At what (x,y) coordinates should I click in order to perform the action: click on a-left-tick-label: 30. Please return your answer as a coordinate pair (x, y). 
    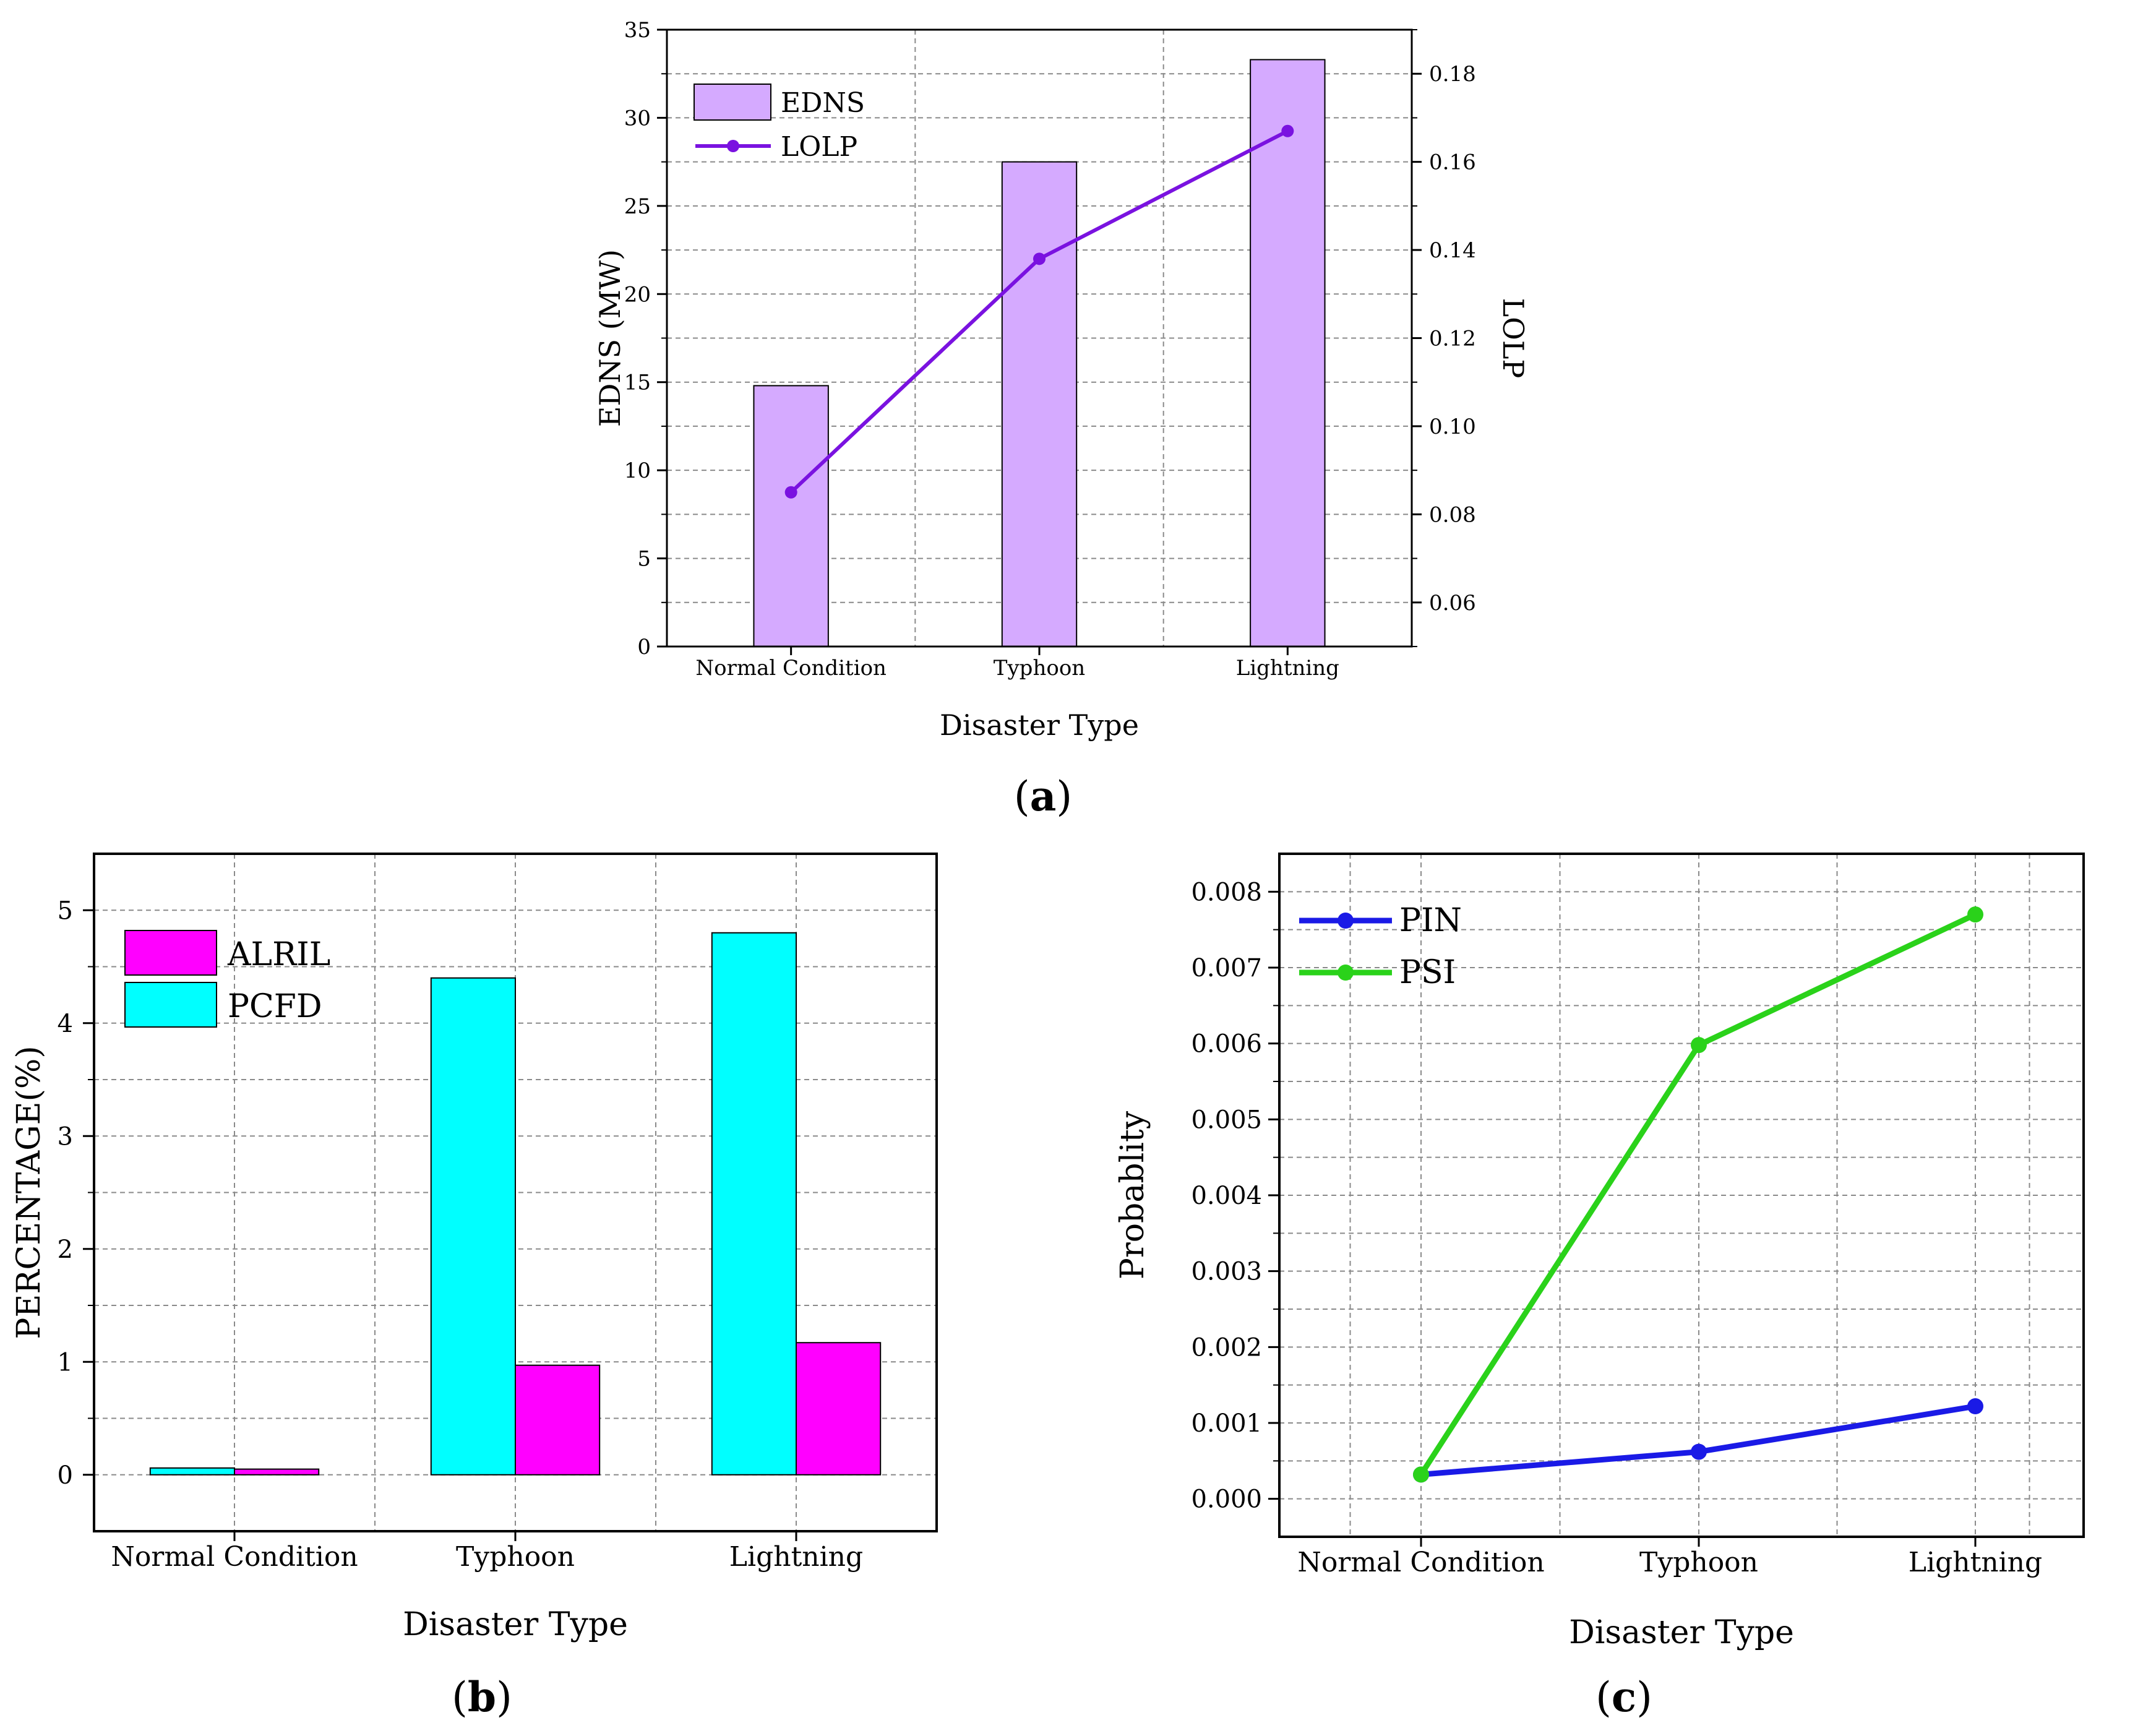
    Looking at the image, I should click on (638, 118).